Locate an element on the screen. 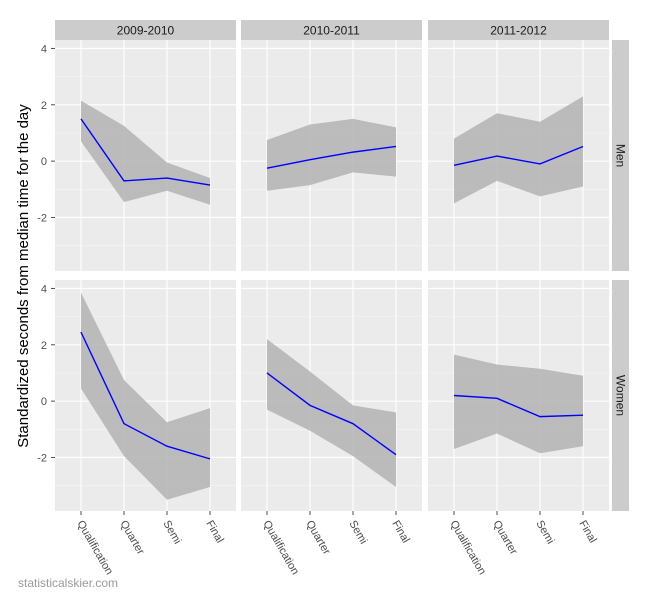  facet-strip-label: 2011-2012 is located at coordinates (518, 31).